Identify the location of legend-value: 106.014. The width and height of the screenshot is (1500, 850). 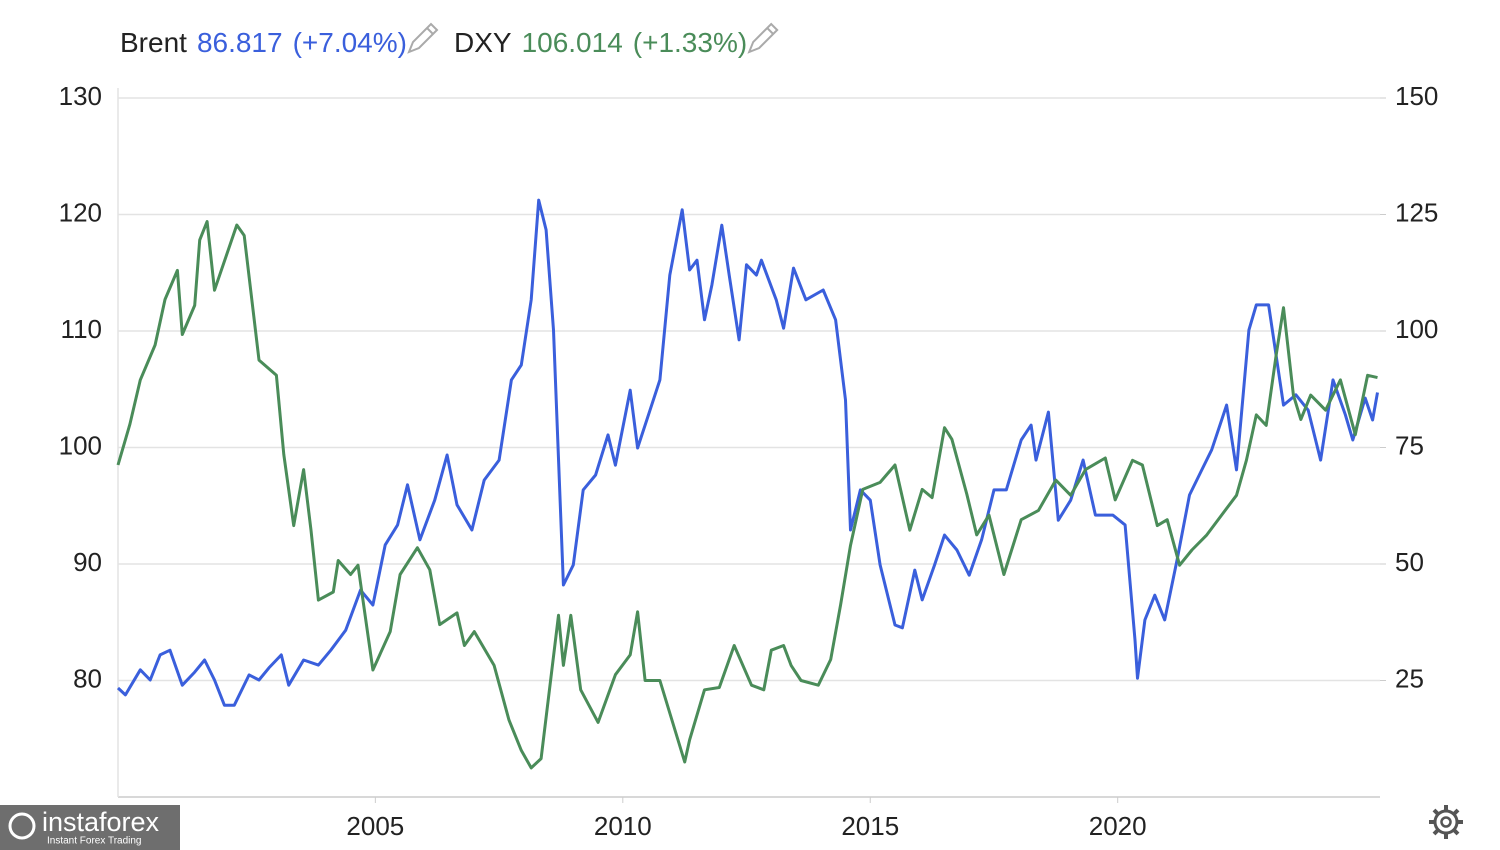
(572, 42).